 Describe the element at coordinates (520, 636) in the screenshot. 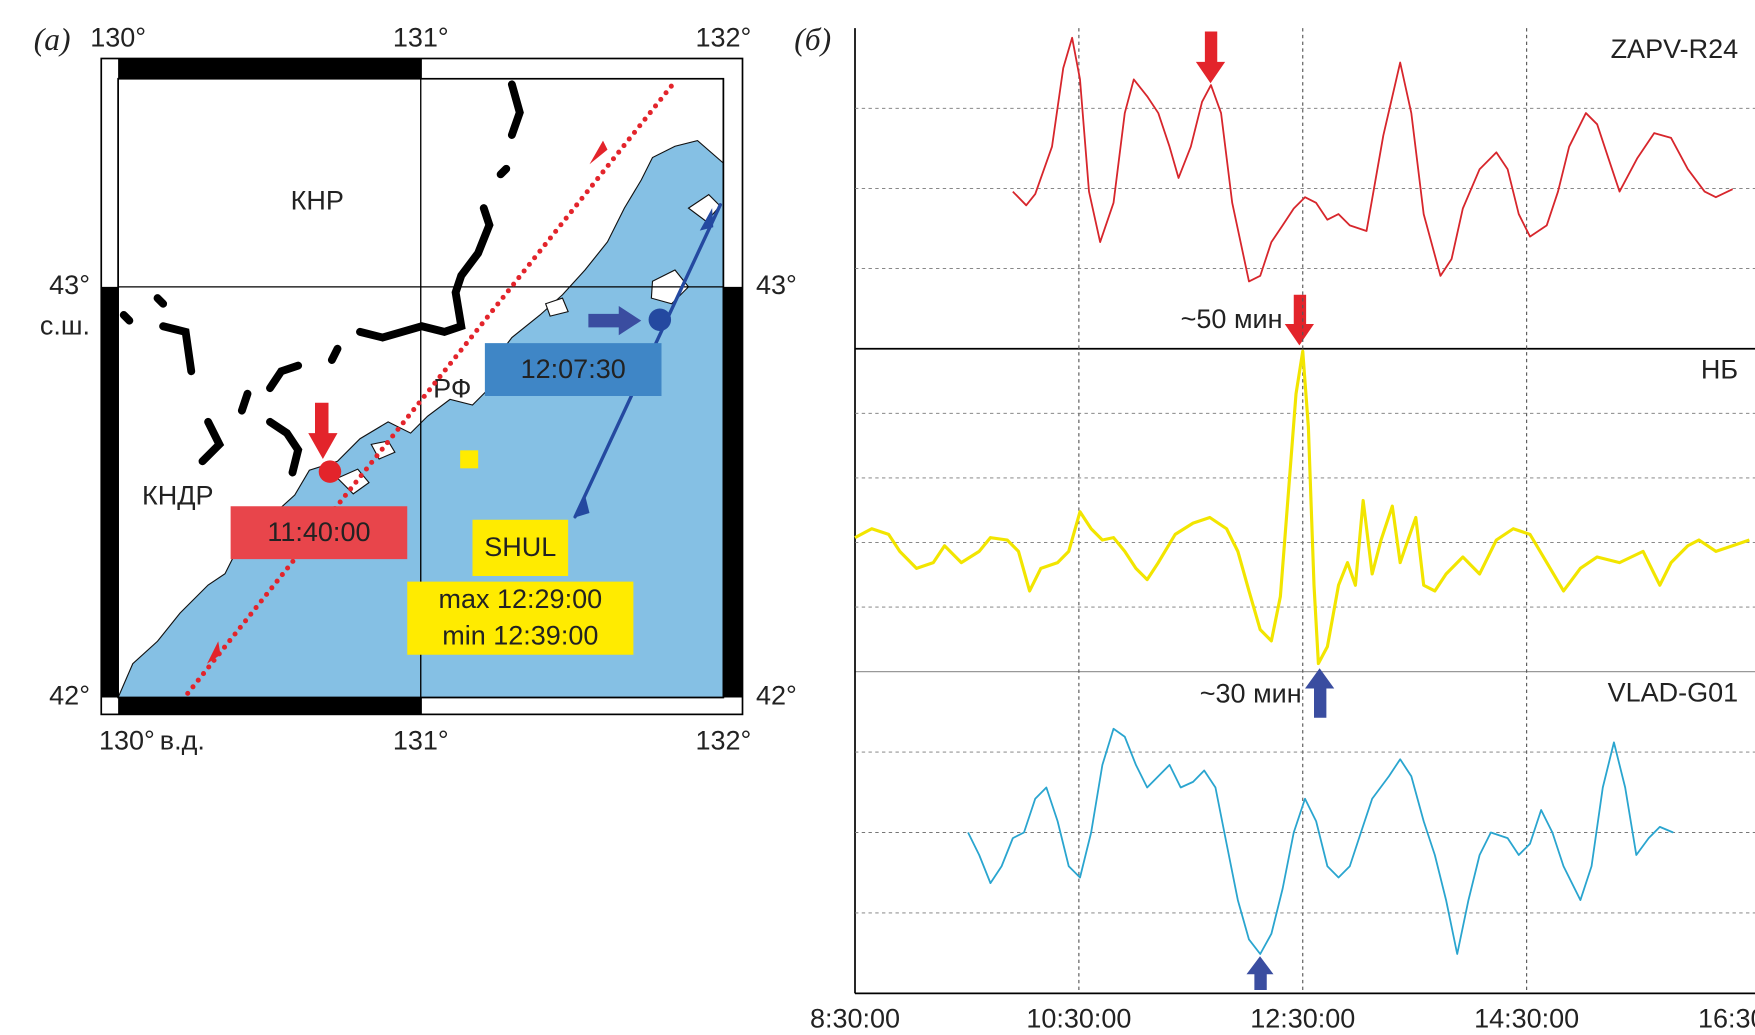

I see `annotation-text: min 12:39:00` at that location.